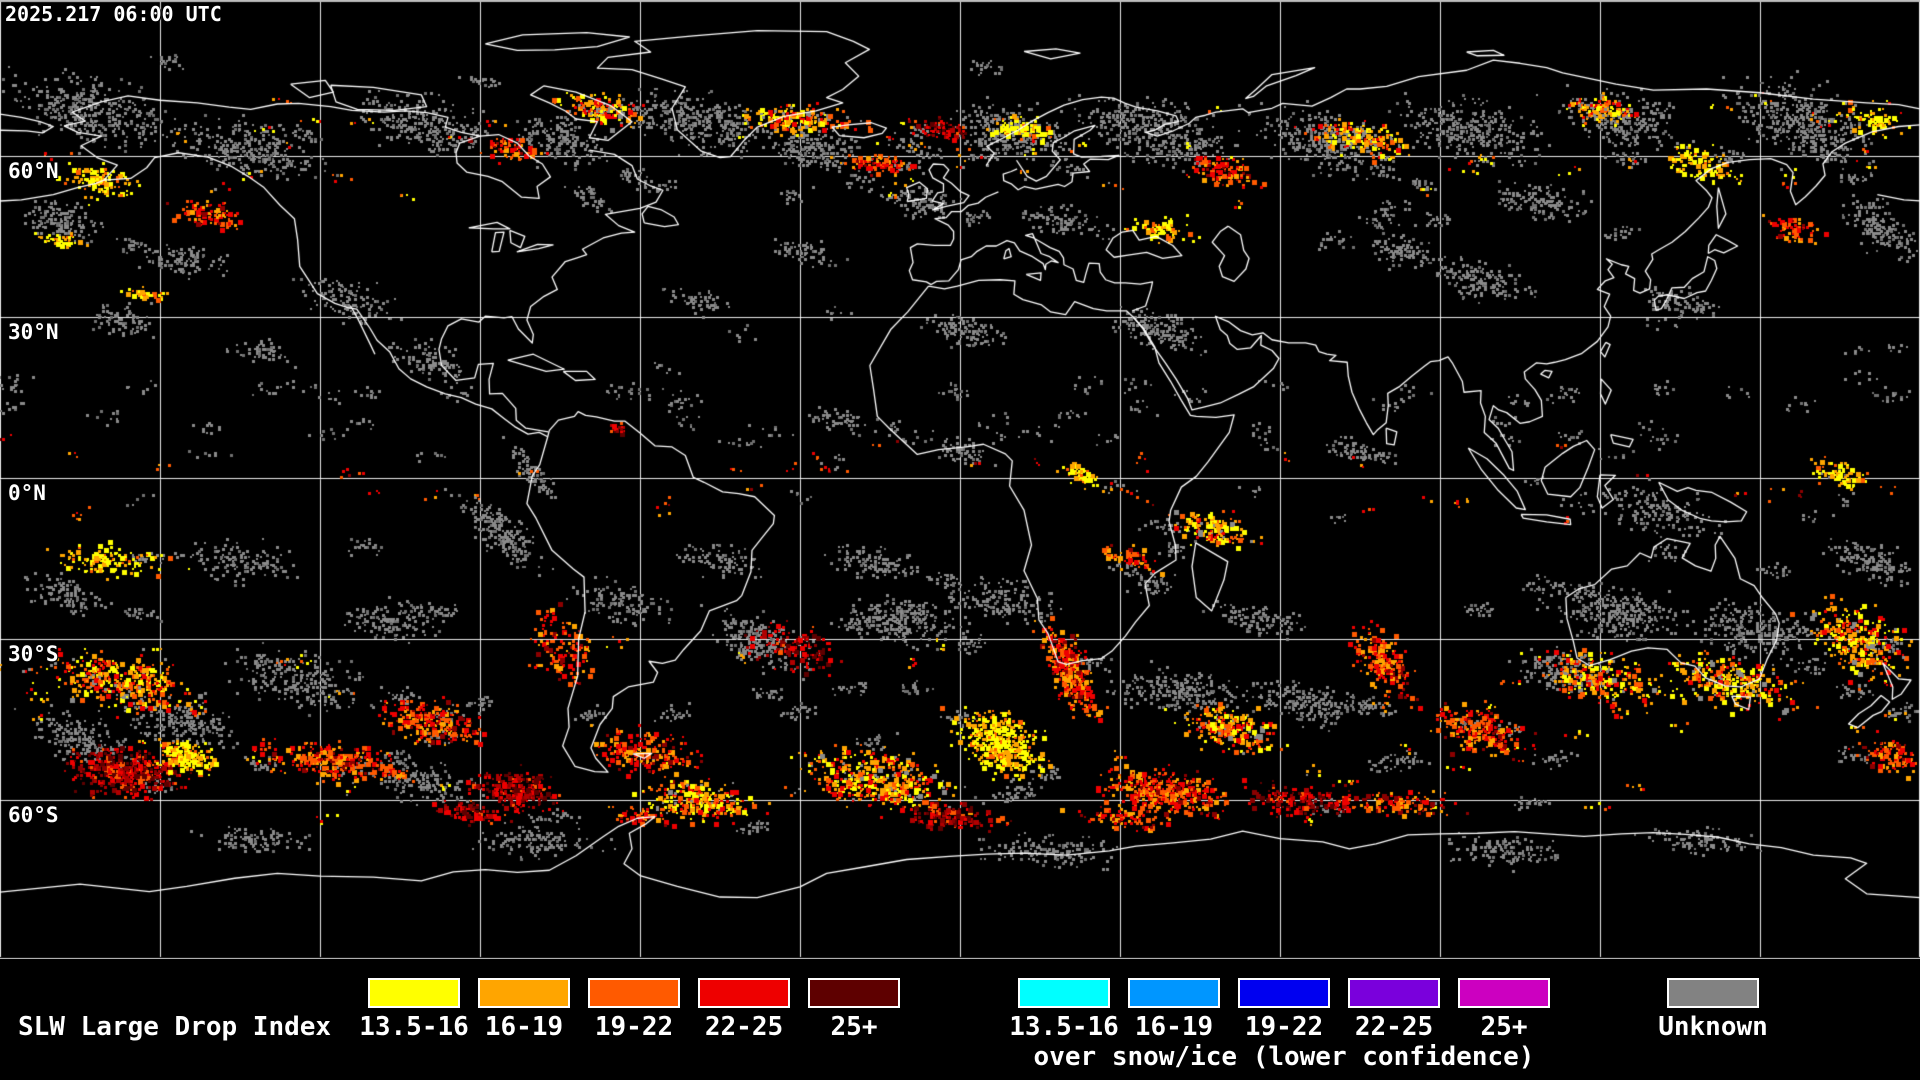  Describe the element at coordinates (1284, 1027) in the screenshot. I see `legend-snowice-label-19-22: 19-22` at that location.